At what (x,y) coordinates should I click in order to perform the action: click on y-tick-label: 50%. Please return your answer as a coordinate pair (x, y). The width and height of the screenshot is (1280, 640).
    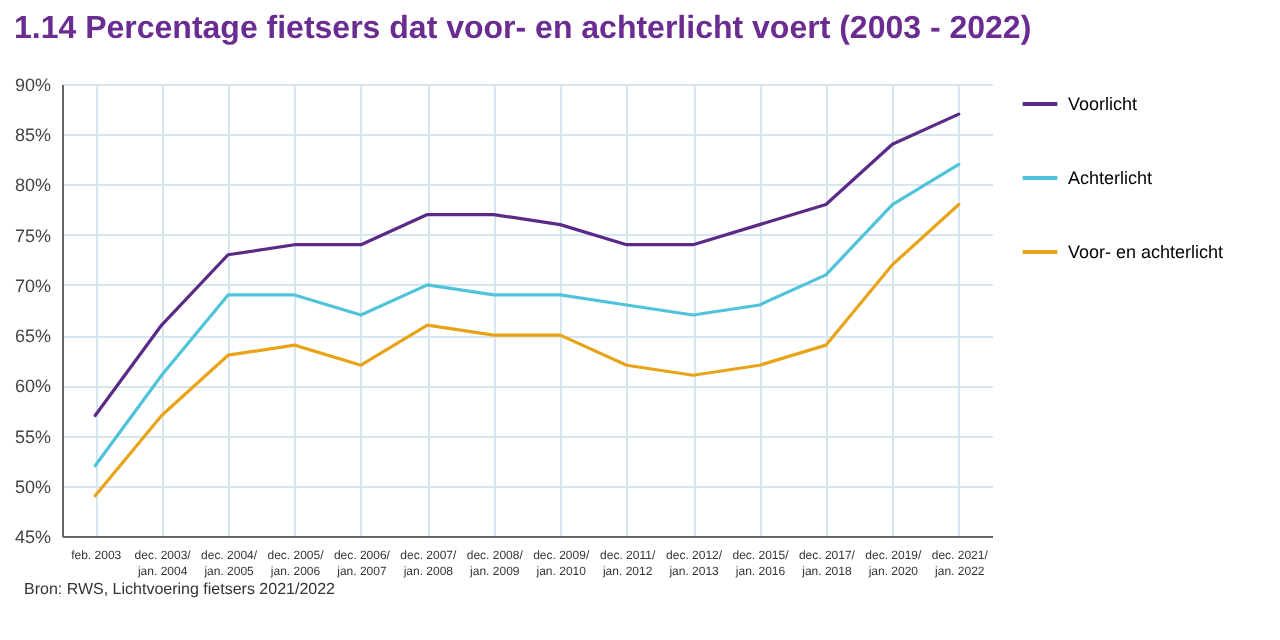
    Looking at the image, I should click on (32, 486).